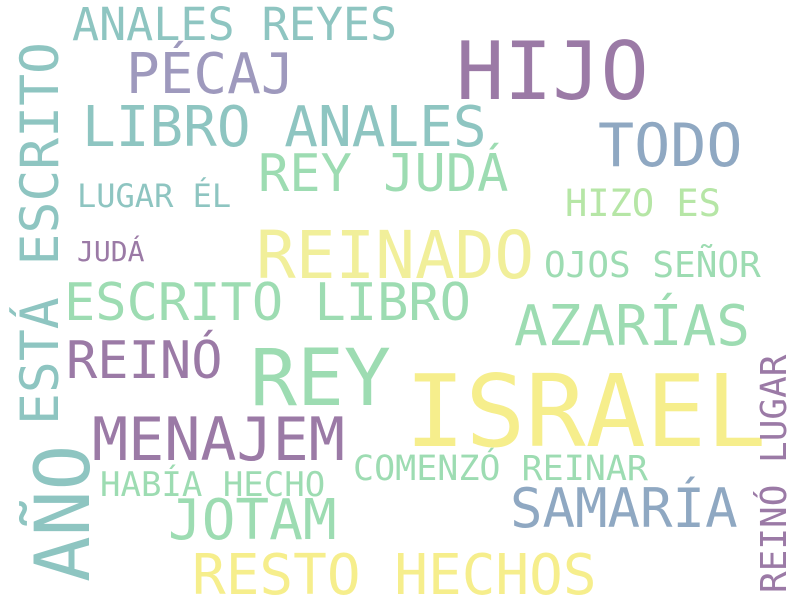 The height and width of the screenshot is (608, 800). Describe the element at coordinates (501, 469) in the screenshot. I see `word-comenzo-reinar: COMENZÓ REINAR` at that location.